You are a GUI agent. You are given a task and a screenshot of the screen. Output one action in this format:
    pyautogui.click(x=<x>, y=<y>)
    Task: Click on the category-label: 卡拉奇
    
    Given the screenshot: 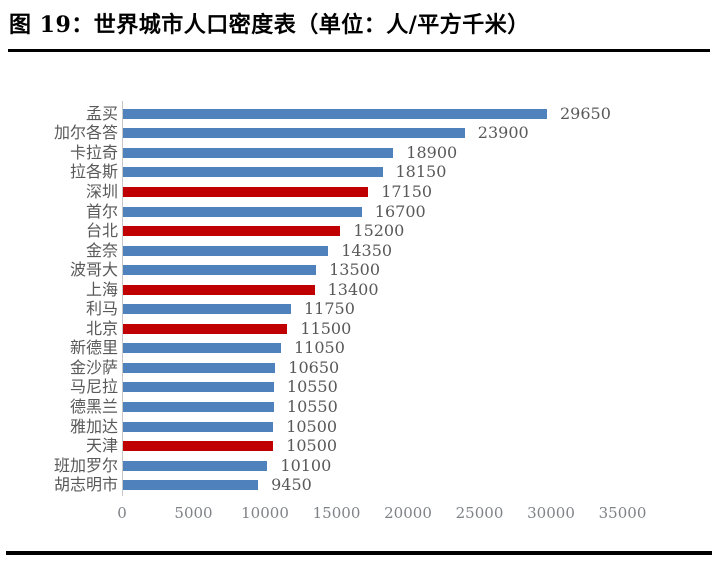 What is the action you would take?
    pyautogui.click(x=93, y=152)
    